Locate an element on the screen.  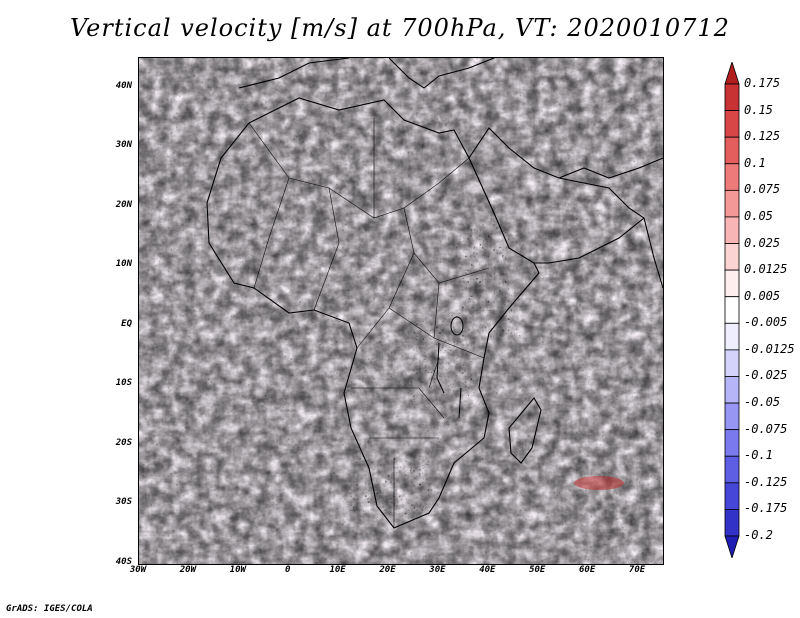
lakes is located at coordinates (450, 367).